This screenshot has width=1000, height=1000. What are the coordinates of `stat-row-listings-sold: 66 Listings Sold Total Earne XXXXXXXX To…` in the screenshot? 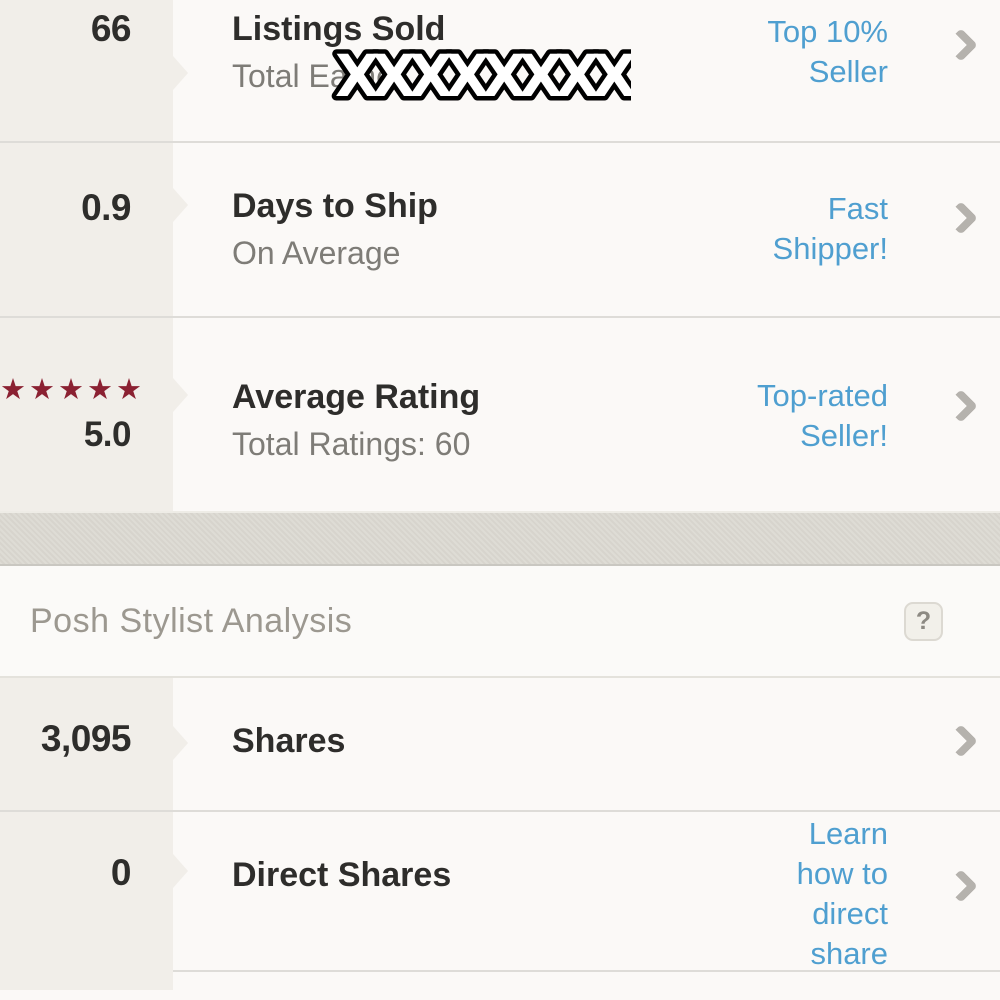 It's located at (500, 71).